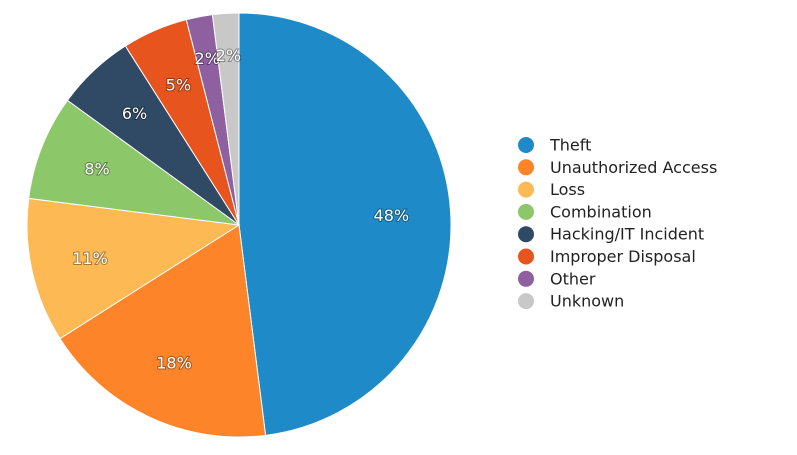 This screenshot has height=455, width=797. What do you see at coordinates (178, 84) in the screenshot?
I see `slice-label-improper-disposal: 5%` at bounding box center [178, 84].